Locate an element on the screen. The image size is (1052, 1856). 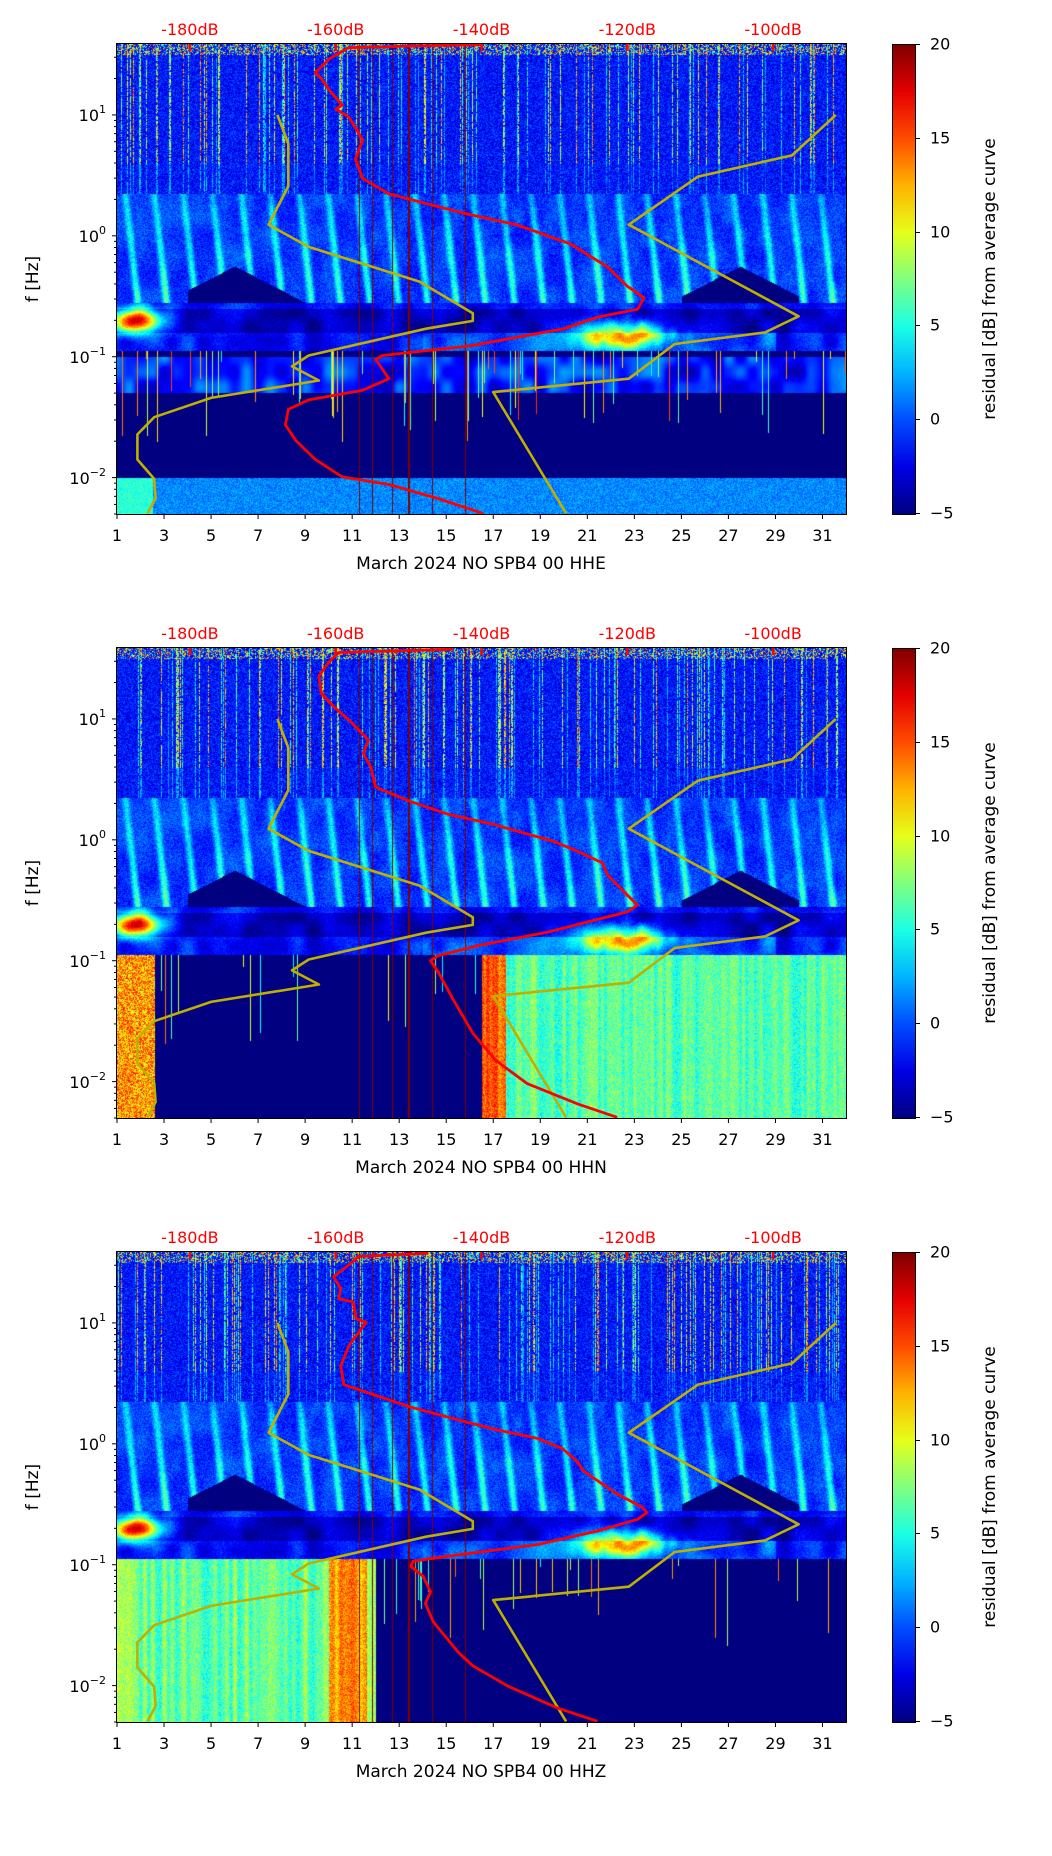
top-axis-db-label: -120dB is located at coordinates (627, 29).